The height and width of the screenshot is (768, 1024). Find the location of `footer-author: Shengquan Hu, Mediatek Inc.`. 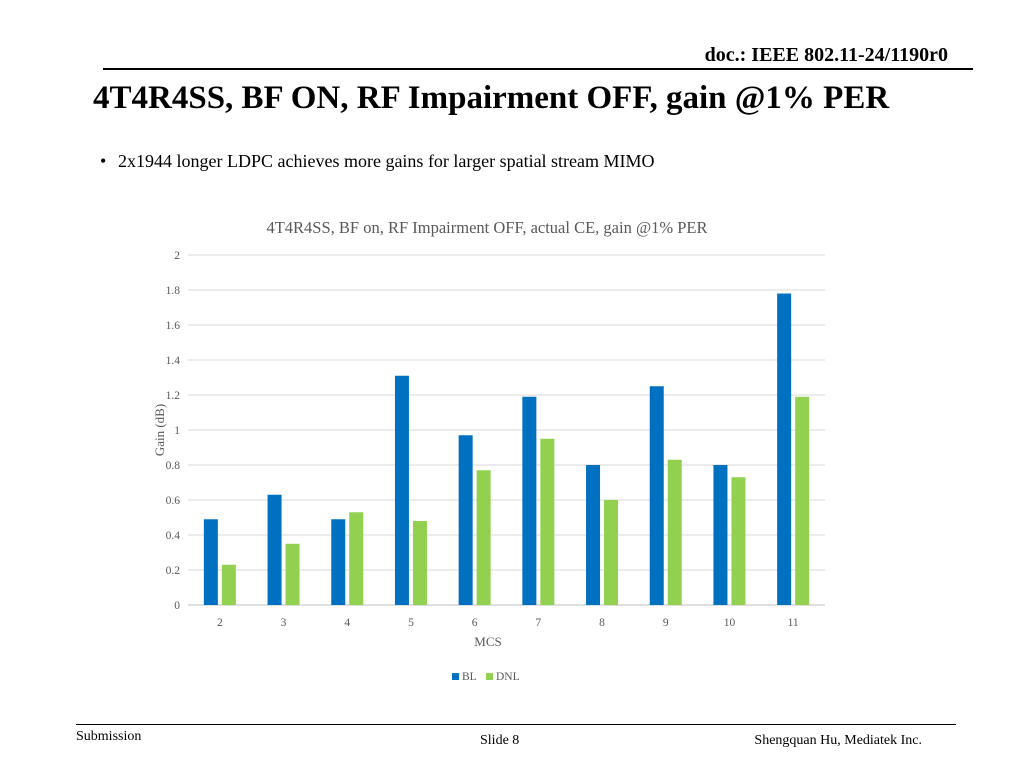

footer-author: Shengquan Hu, Mediatek Inc. is located at coordinates (838, 740).